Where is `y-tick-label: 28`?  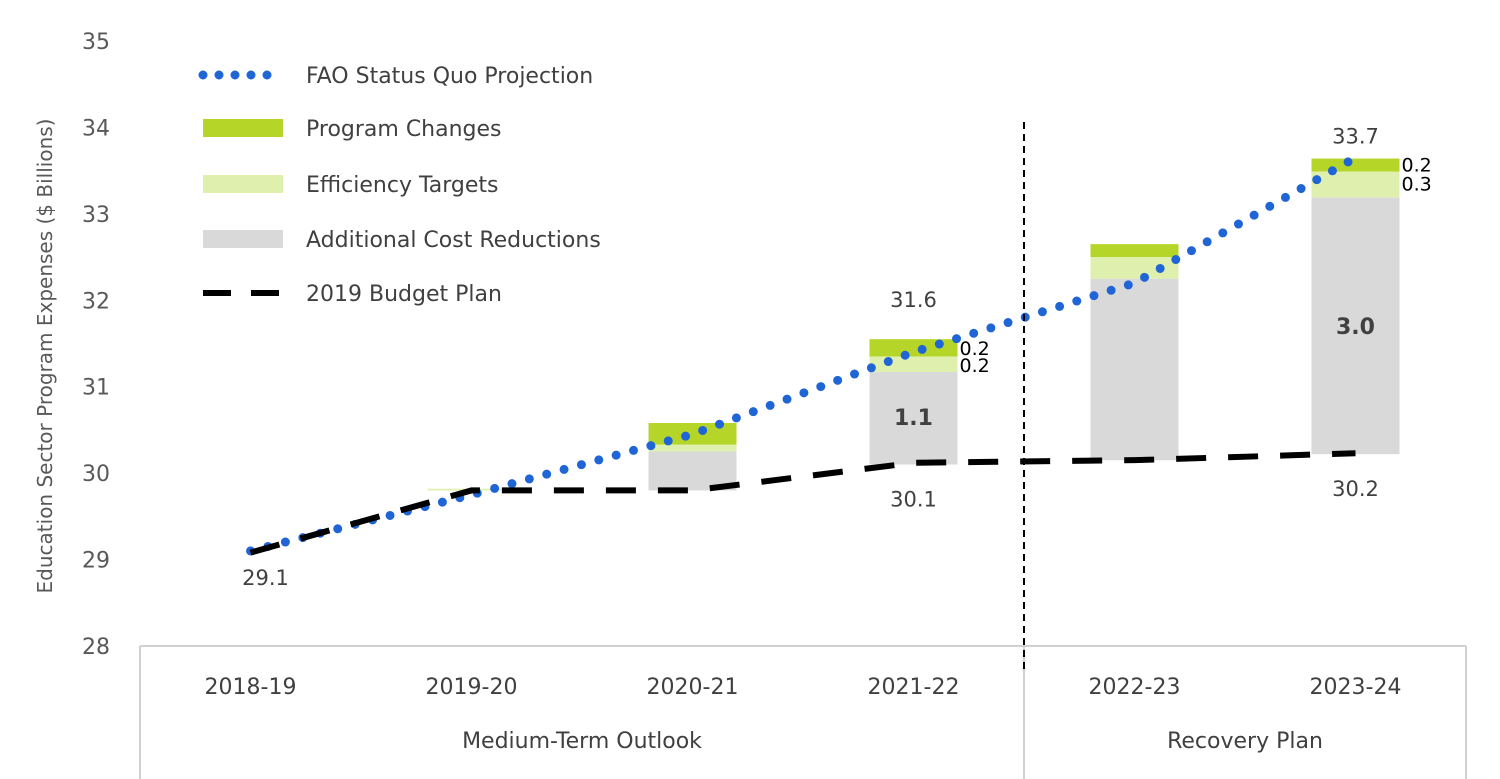
y-tick-label: 28 is located at coordinates (96, 647).